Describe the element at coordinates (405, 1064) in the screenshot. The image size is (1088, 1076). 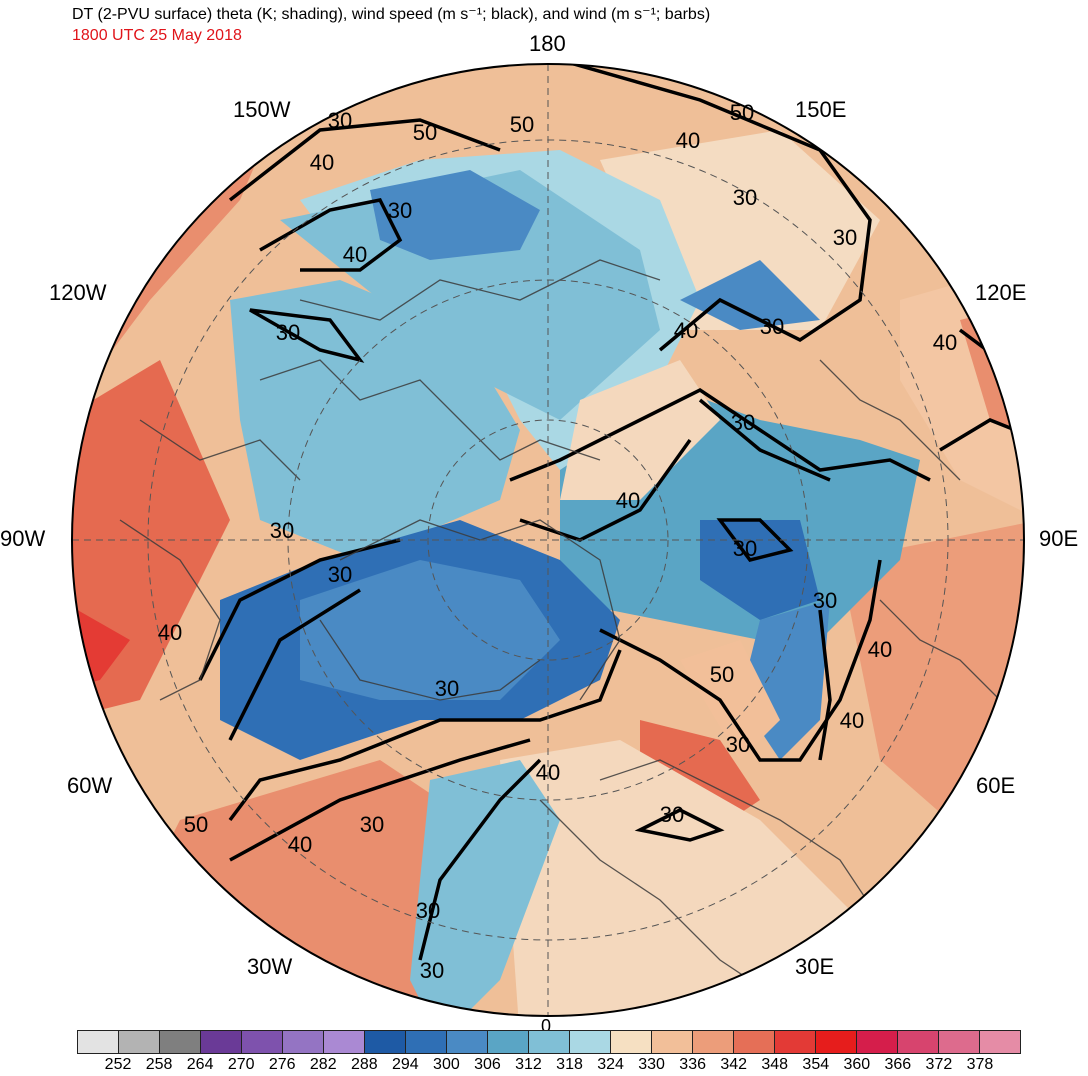
I see `colorbar-tick-label: 294` at that location.